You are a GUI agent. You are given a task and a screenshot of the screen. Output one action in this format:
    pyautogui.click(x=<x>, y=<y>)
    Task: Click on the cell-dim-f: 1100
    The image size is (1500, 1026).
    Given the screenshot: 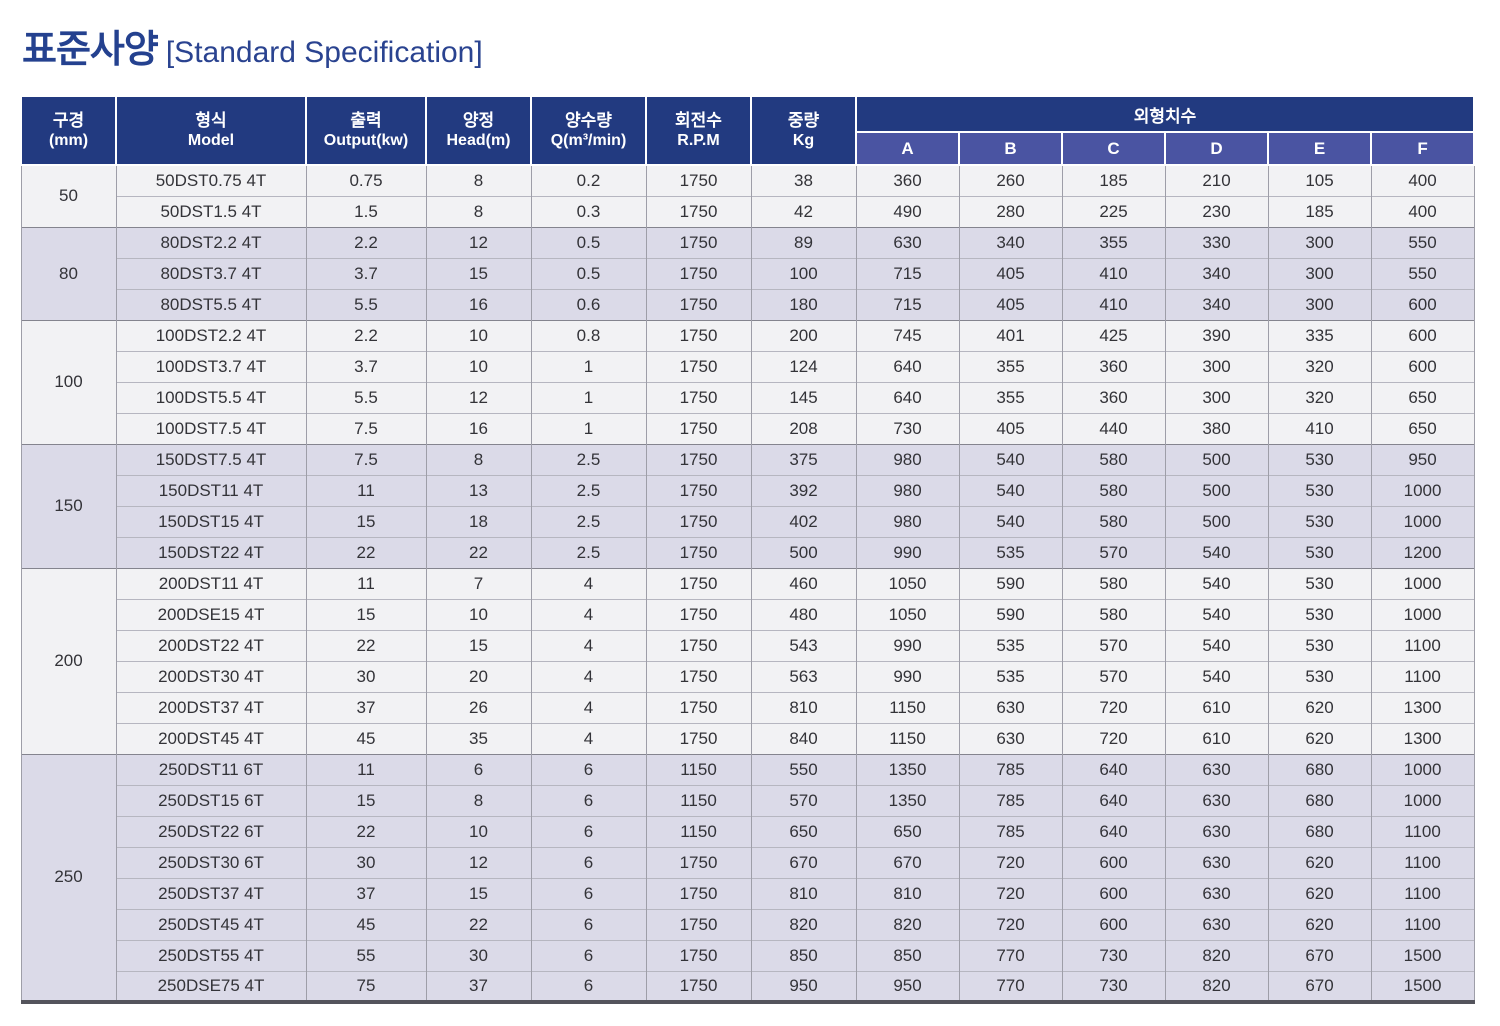 What is the action you would take?
    pyautogui.click(x=1422, y=862)
    